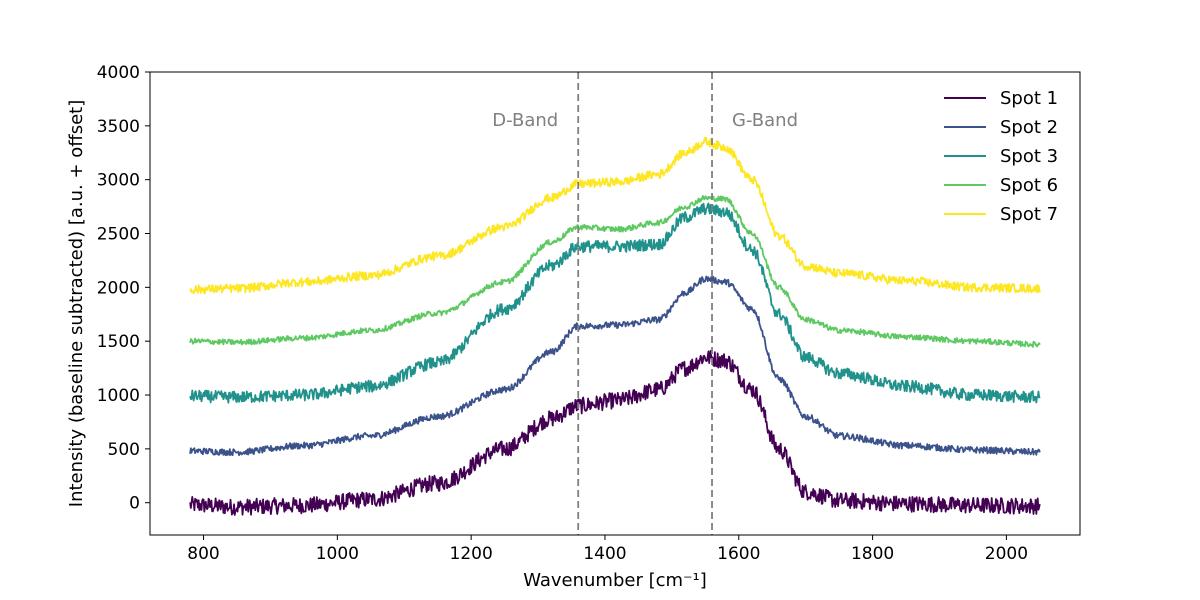  Describe the element at coordinates (118, 73) in the screenshot. I see `y-tick-label: 4000` at that location.